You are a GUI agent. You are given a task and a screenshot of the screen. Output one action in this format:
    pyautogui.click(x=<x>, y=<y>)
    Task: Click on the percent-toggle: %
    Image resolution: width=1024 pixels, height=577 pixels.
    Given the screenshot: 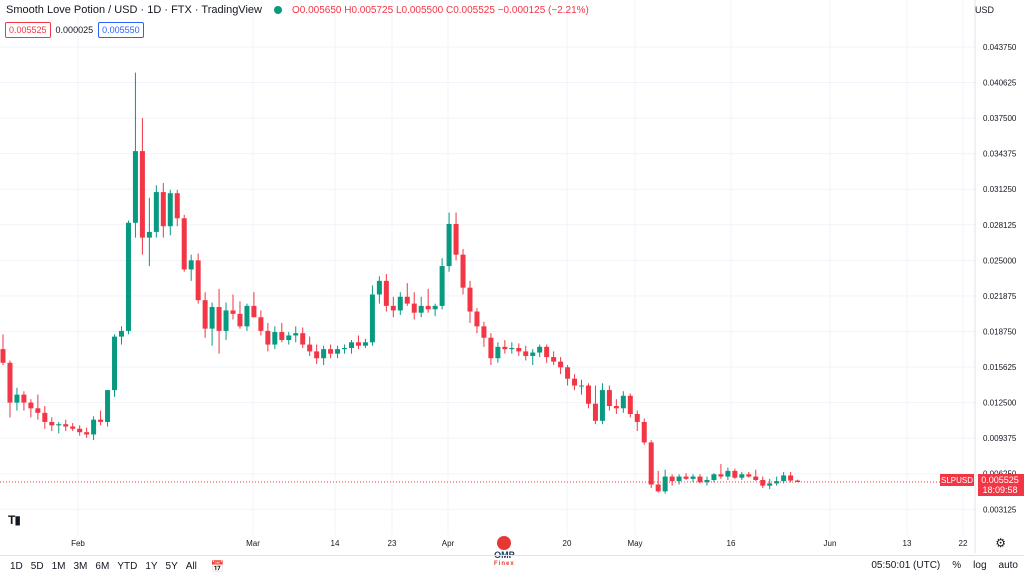 What is the action you would take?
    pyautogui.click(x=957, y=565)
    